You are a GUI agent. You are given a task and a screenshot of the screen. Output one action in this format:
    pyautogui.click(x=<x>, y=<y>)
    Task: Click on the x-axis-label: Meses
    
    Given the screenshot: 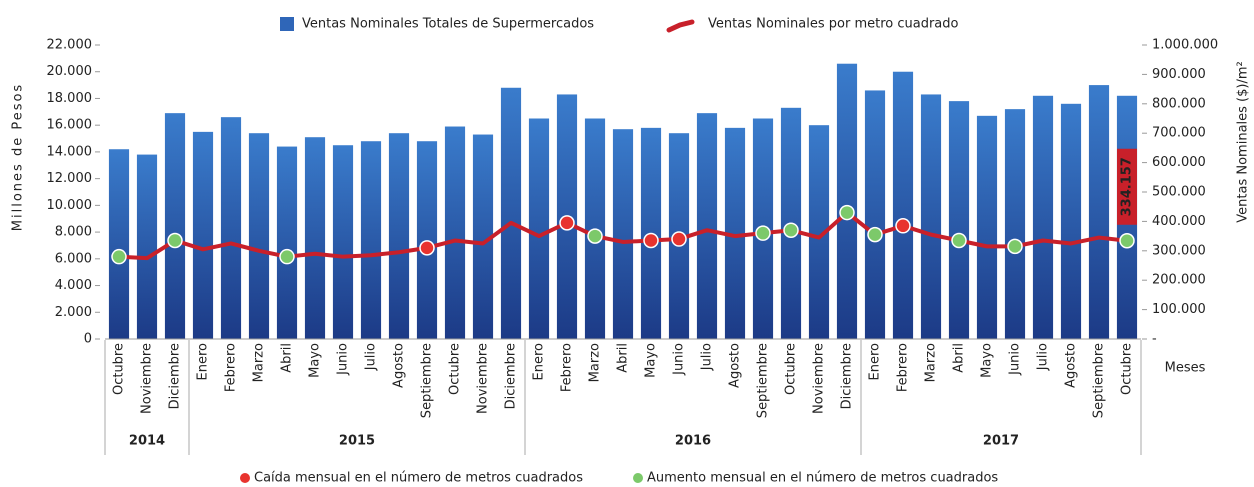 What is the action you would take?
    pyautogui.click(x=1185, y=368)
    